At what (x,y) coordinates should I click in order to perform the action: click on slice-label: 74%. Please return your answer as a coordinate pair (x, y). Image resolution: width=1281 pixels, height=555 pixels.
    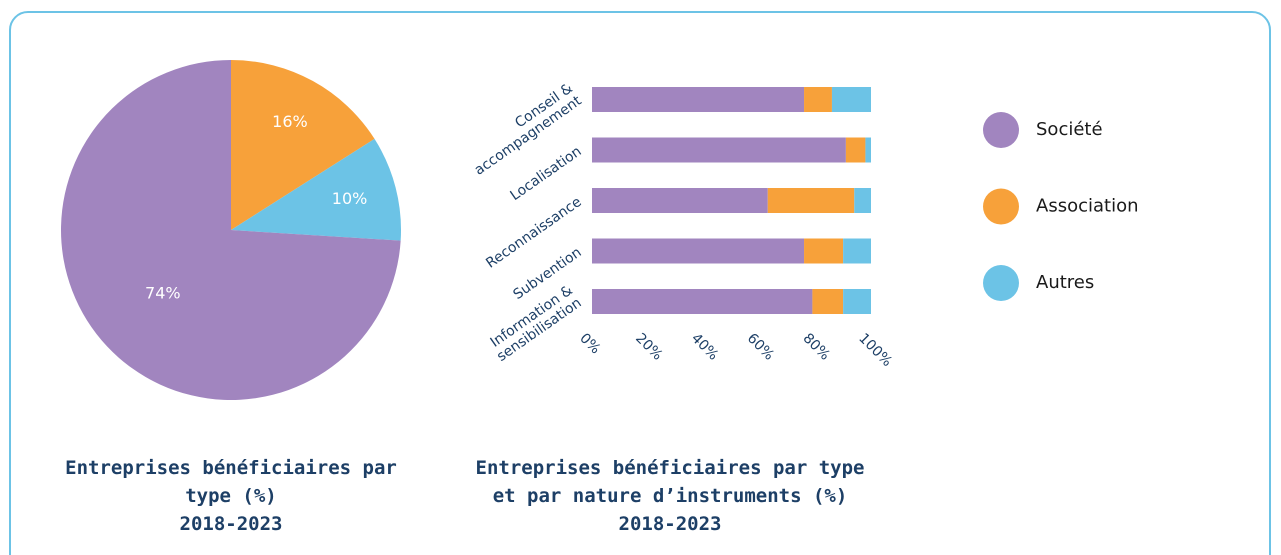
    Looking at the image, I should click on (163, 293).